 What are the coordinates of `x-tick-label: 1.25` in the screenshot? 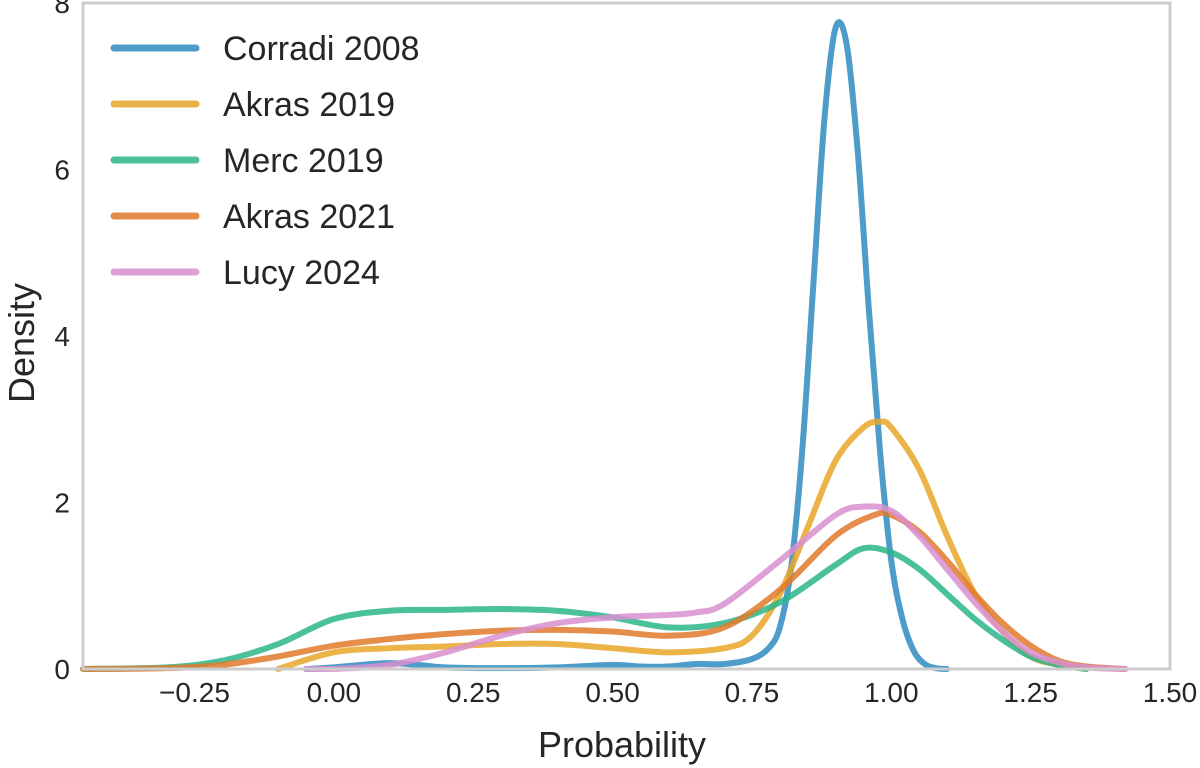 It's located at (1030, 692).